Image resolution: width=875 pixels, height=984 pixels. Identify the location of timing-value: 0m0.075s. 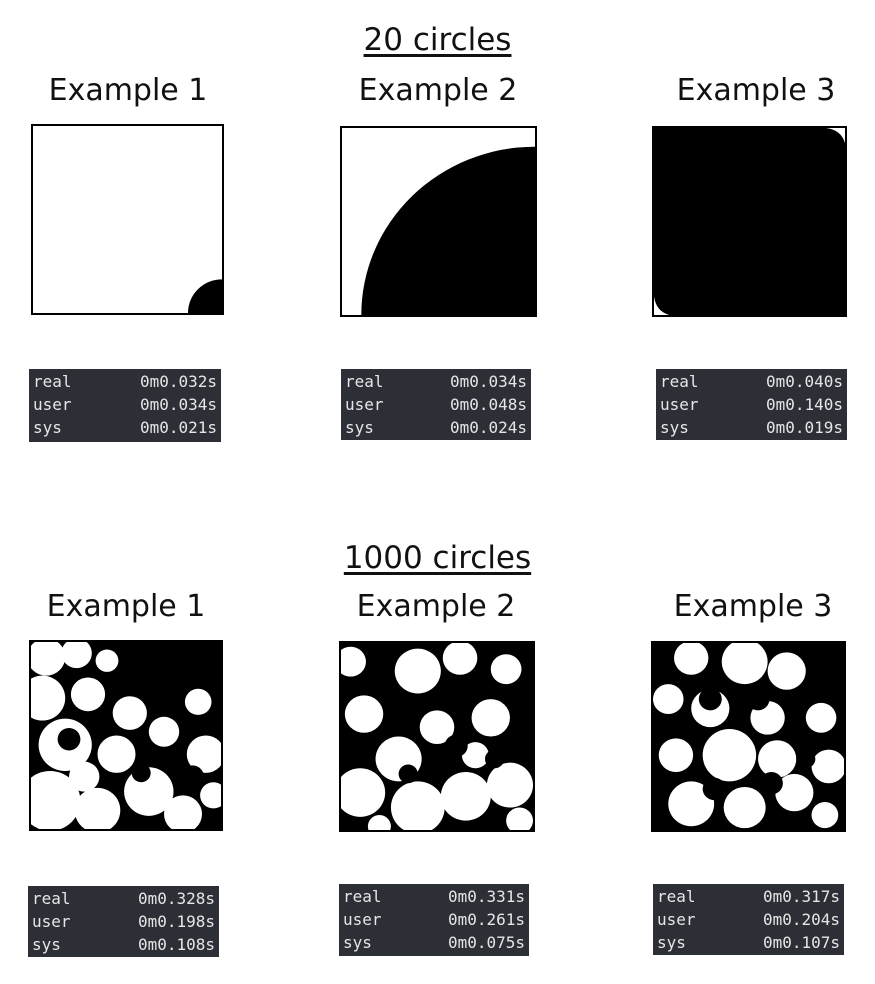
(486, 942).